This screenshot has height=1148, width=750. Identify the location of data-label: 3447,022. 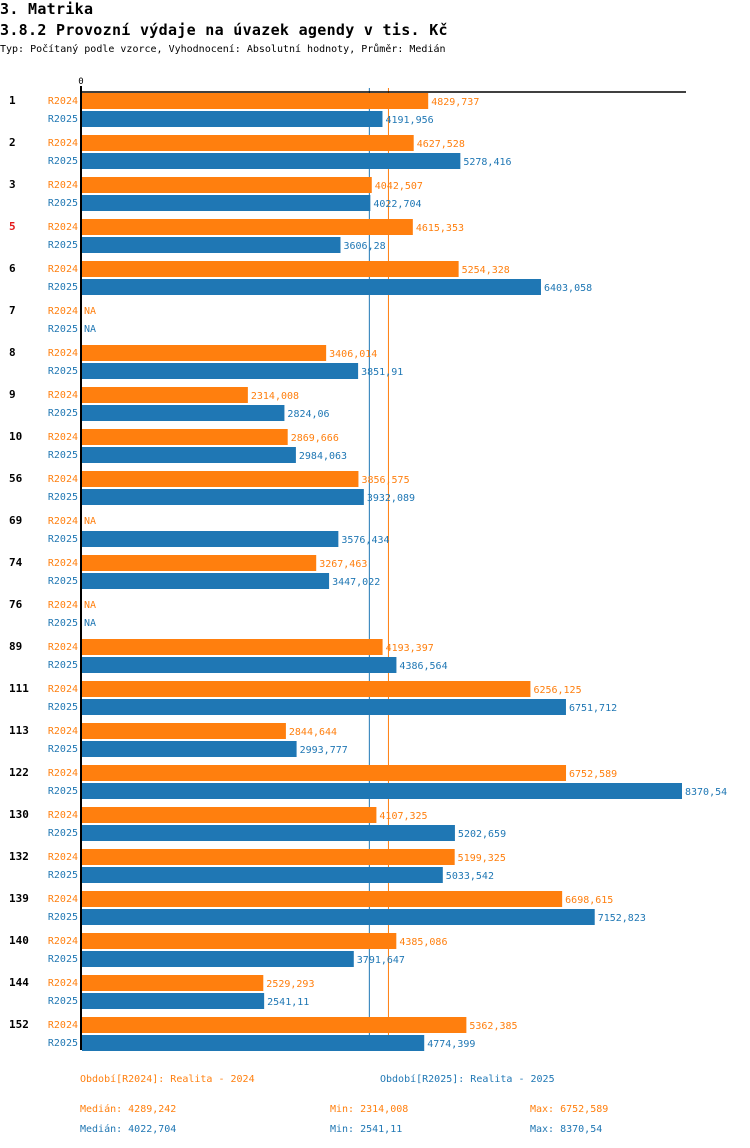
(356, 582).